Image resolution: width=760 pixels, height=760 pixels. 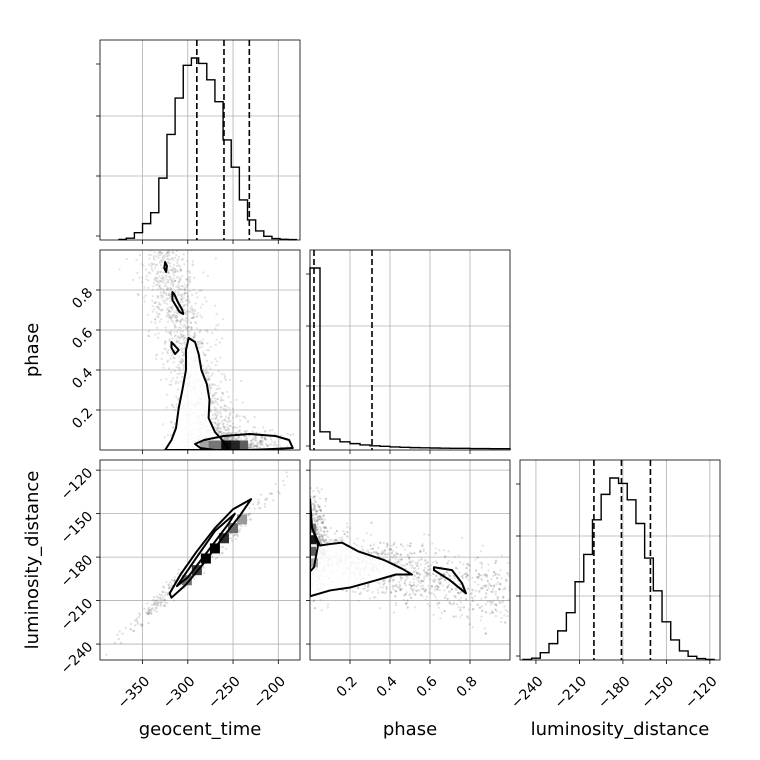 I want to click on x-axis-label-geocent-time: geocent_time, so click(x=200, y=729).